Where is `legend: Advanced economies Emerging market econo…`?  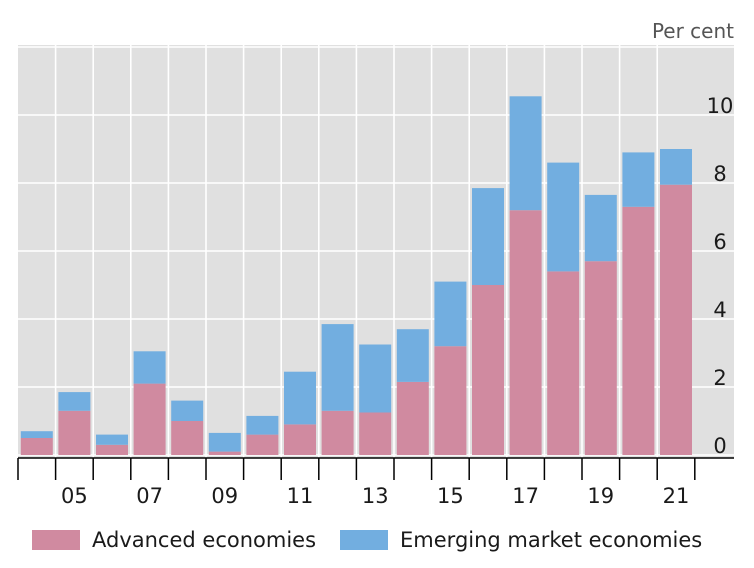
legend: Advanced economies Emerging market econo… is located at coordinates (379, 540).